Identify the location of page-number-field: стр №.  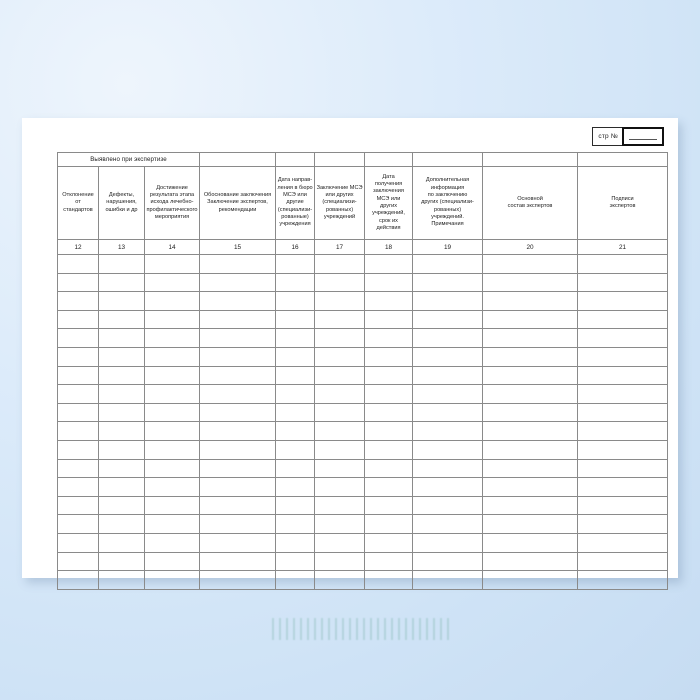
(628, 136).